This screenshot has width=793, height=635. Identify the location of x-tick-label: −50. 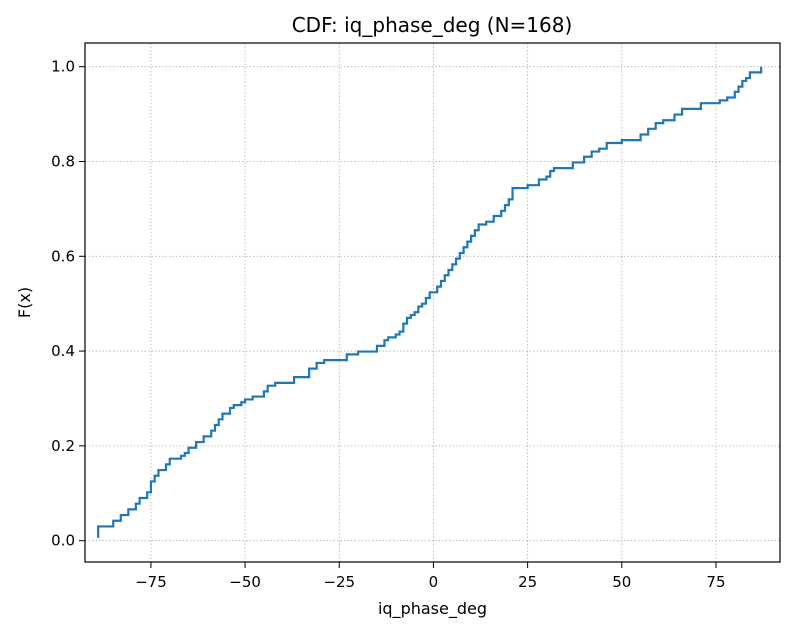
(245, 582).